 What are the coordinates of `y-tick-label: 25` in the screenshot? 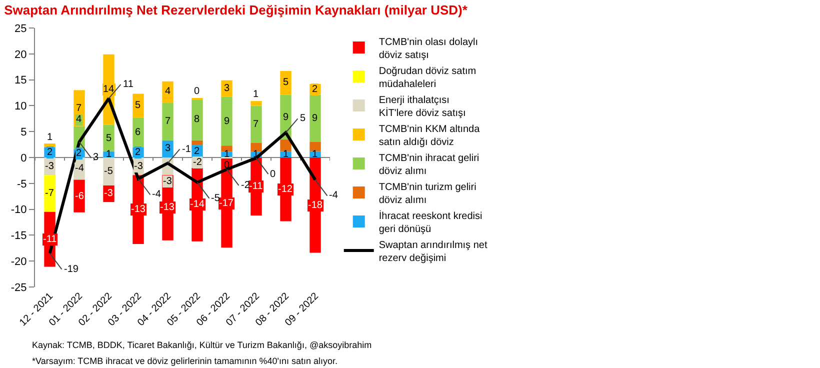 It's located at (20, 28).